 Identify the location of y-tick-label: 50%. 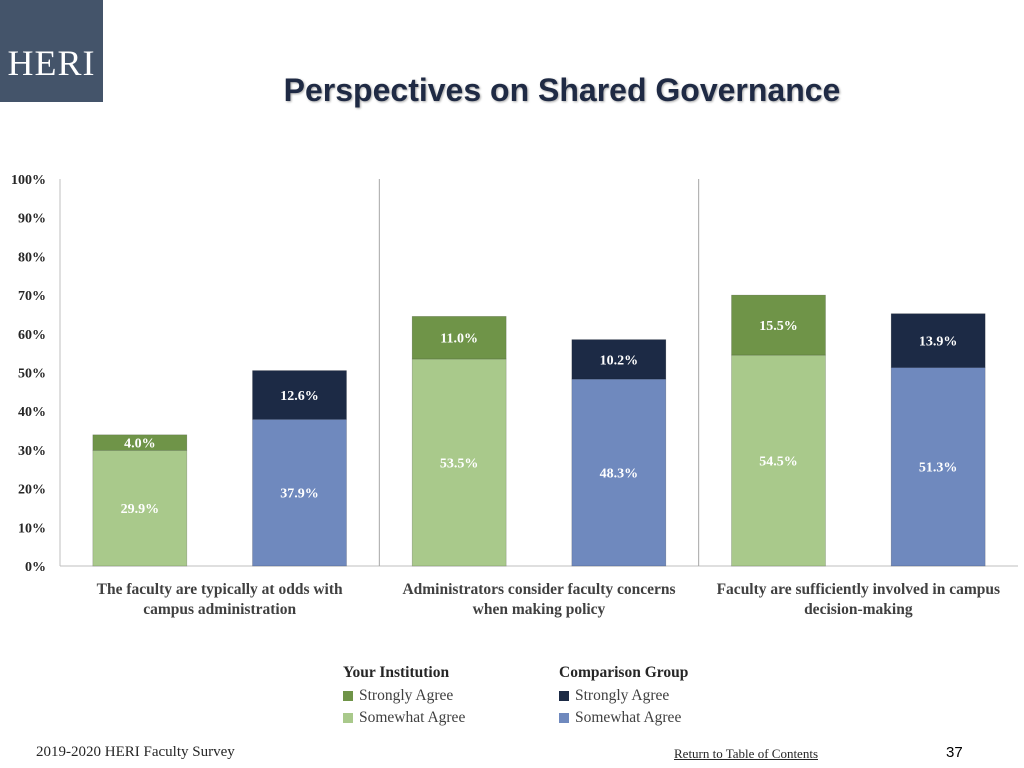
(32, 374).